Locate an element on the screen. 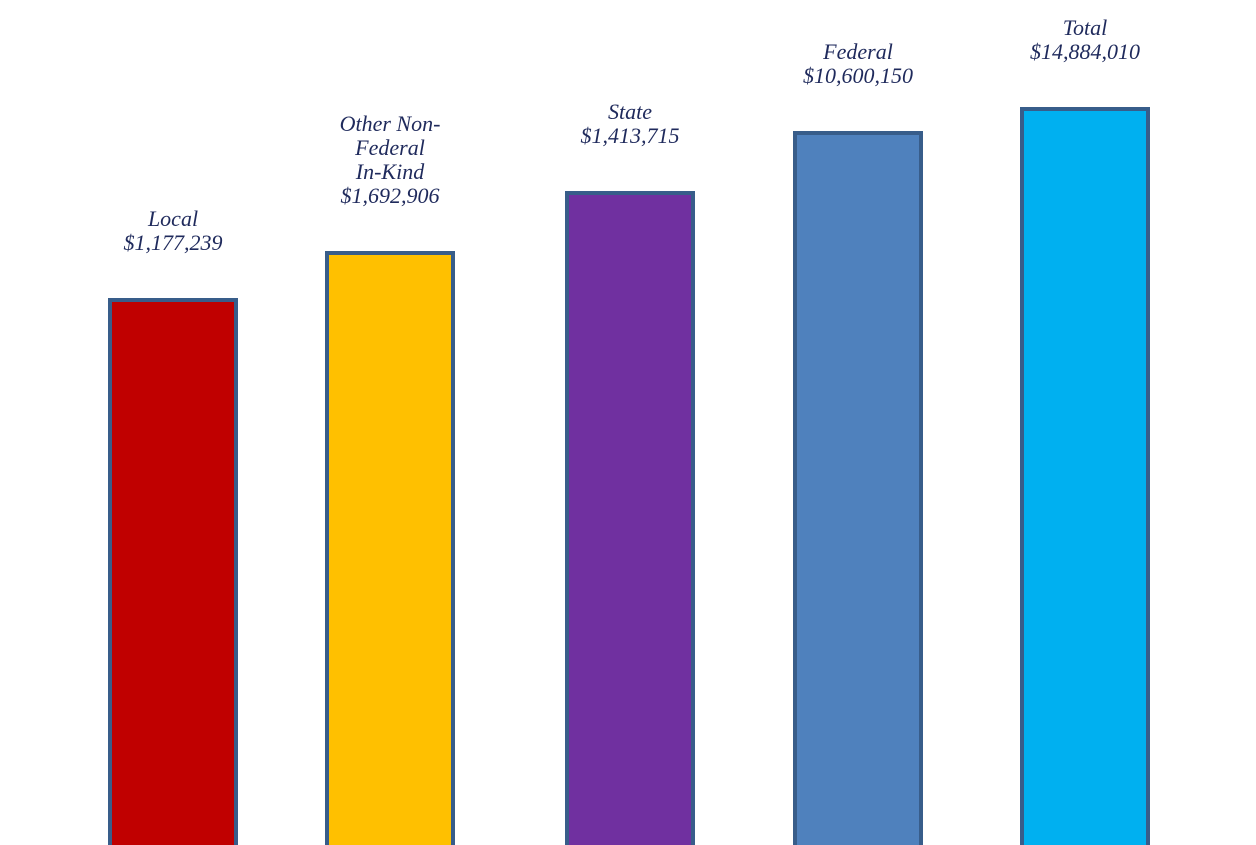 Image resolution: width=1256 pixels, height=845 pixels. bar-total is located at coordinates (1085, 476).